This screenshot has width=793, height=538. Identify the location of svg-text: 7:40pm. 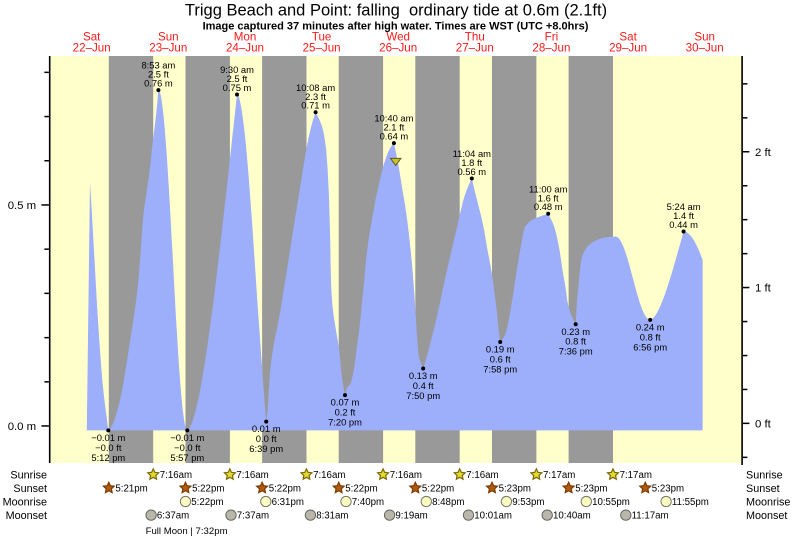
(368, 502).